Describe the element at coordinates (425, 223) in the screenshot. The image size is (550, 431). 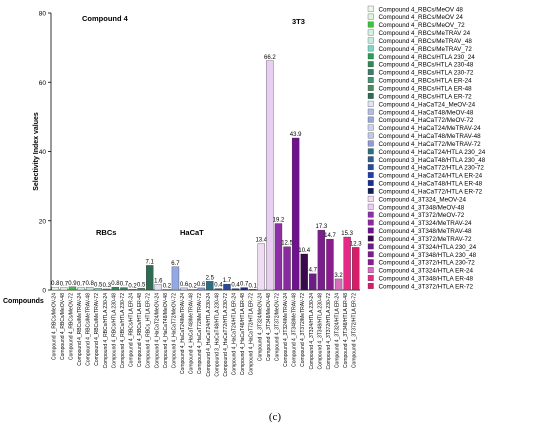
I see `legend-entry-label: Compound 4_3T324/MeTRAV-24` at that location.